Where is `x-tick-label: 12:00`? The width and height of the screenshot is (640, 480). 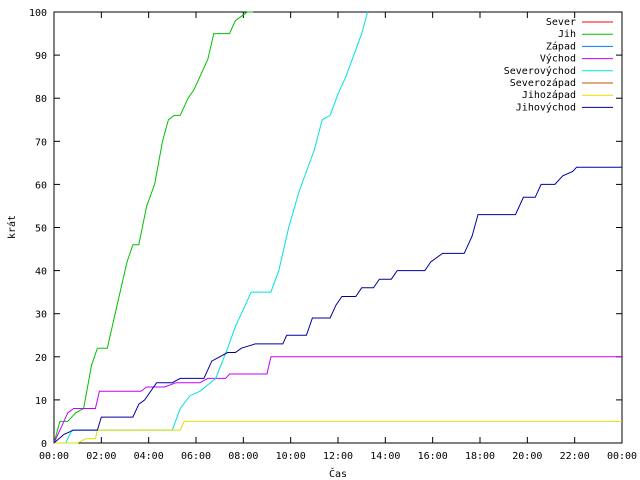
x-tick-label: 12:00 is located at coordinates (338, 456).